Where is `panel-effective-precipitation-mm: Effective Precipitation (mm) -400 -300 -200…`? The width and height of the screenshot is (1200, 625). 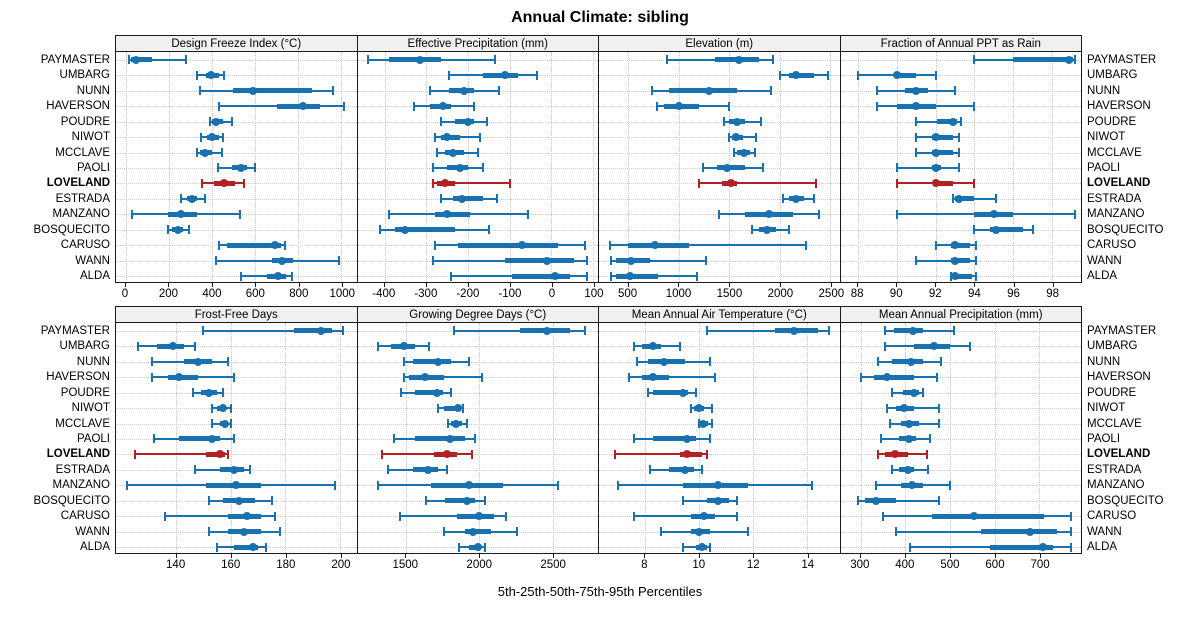 panel-effective-precipitation-mm: Effective Precipitation (mm) -400 -300 -200… is located at coordinates (480, 170).